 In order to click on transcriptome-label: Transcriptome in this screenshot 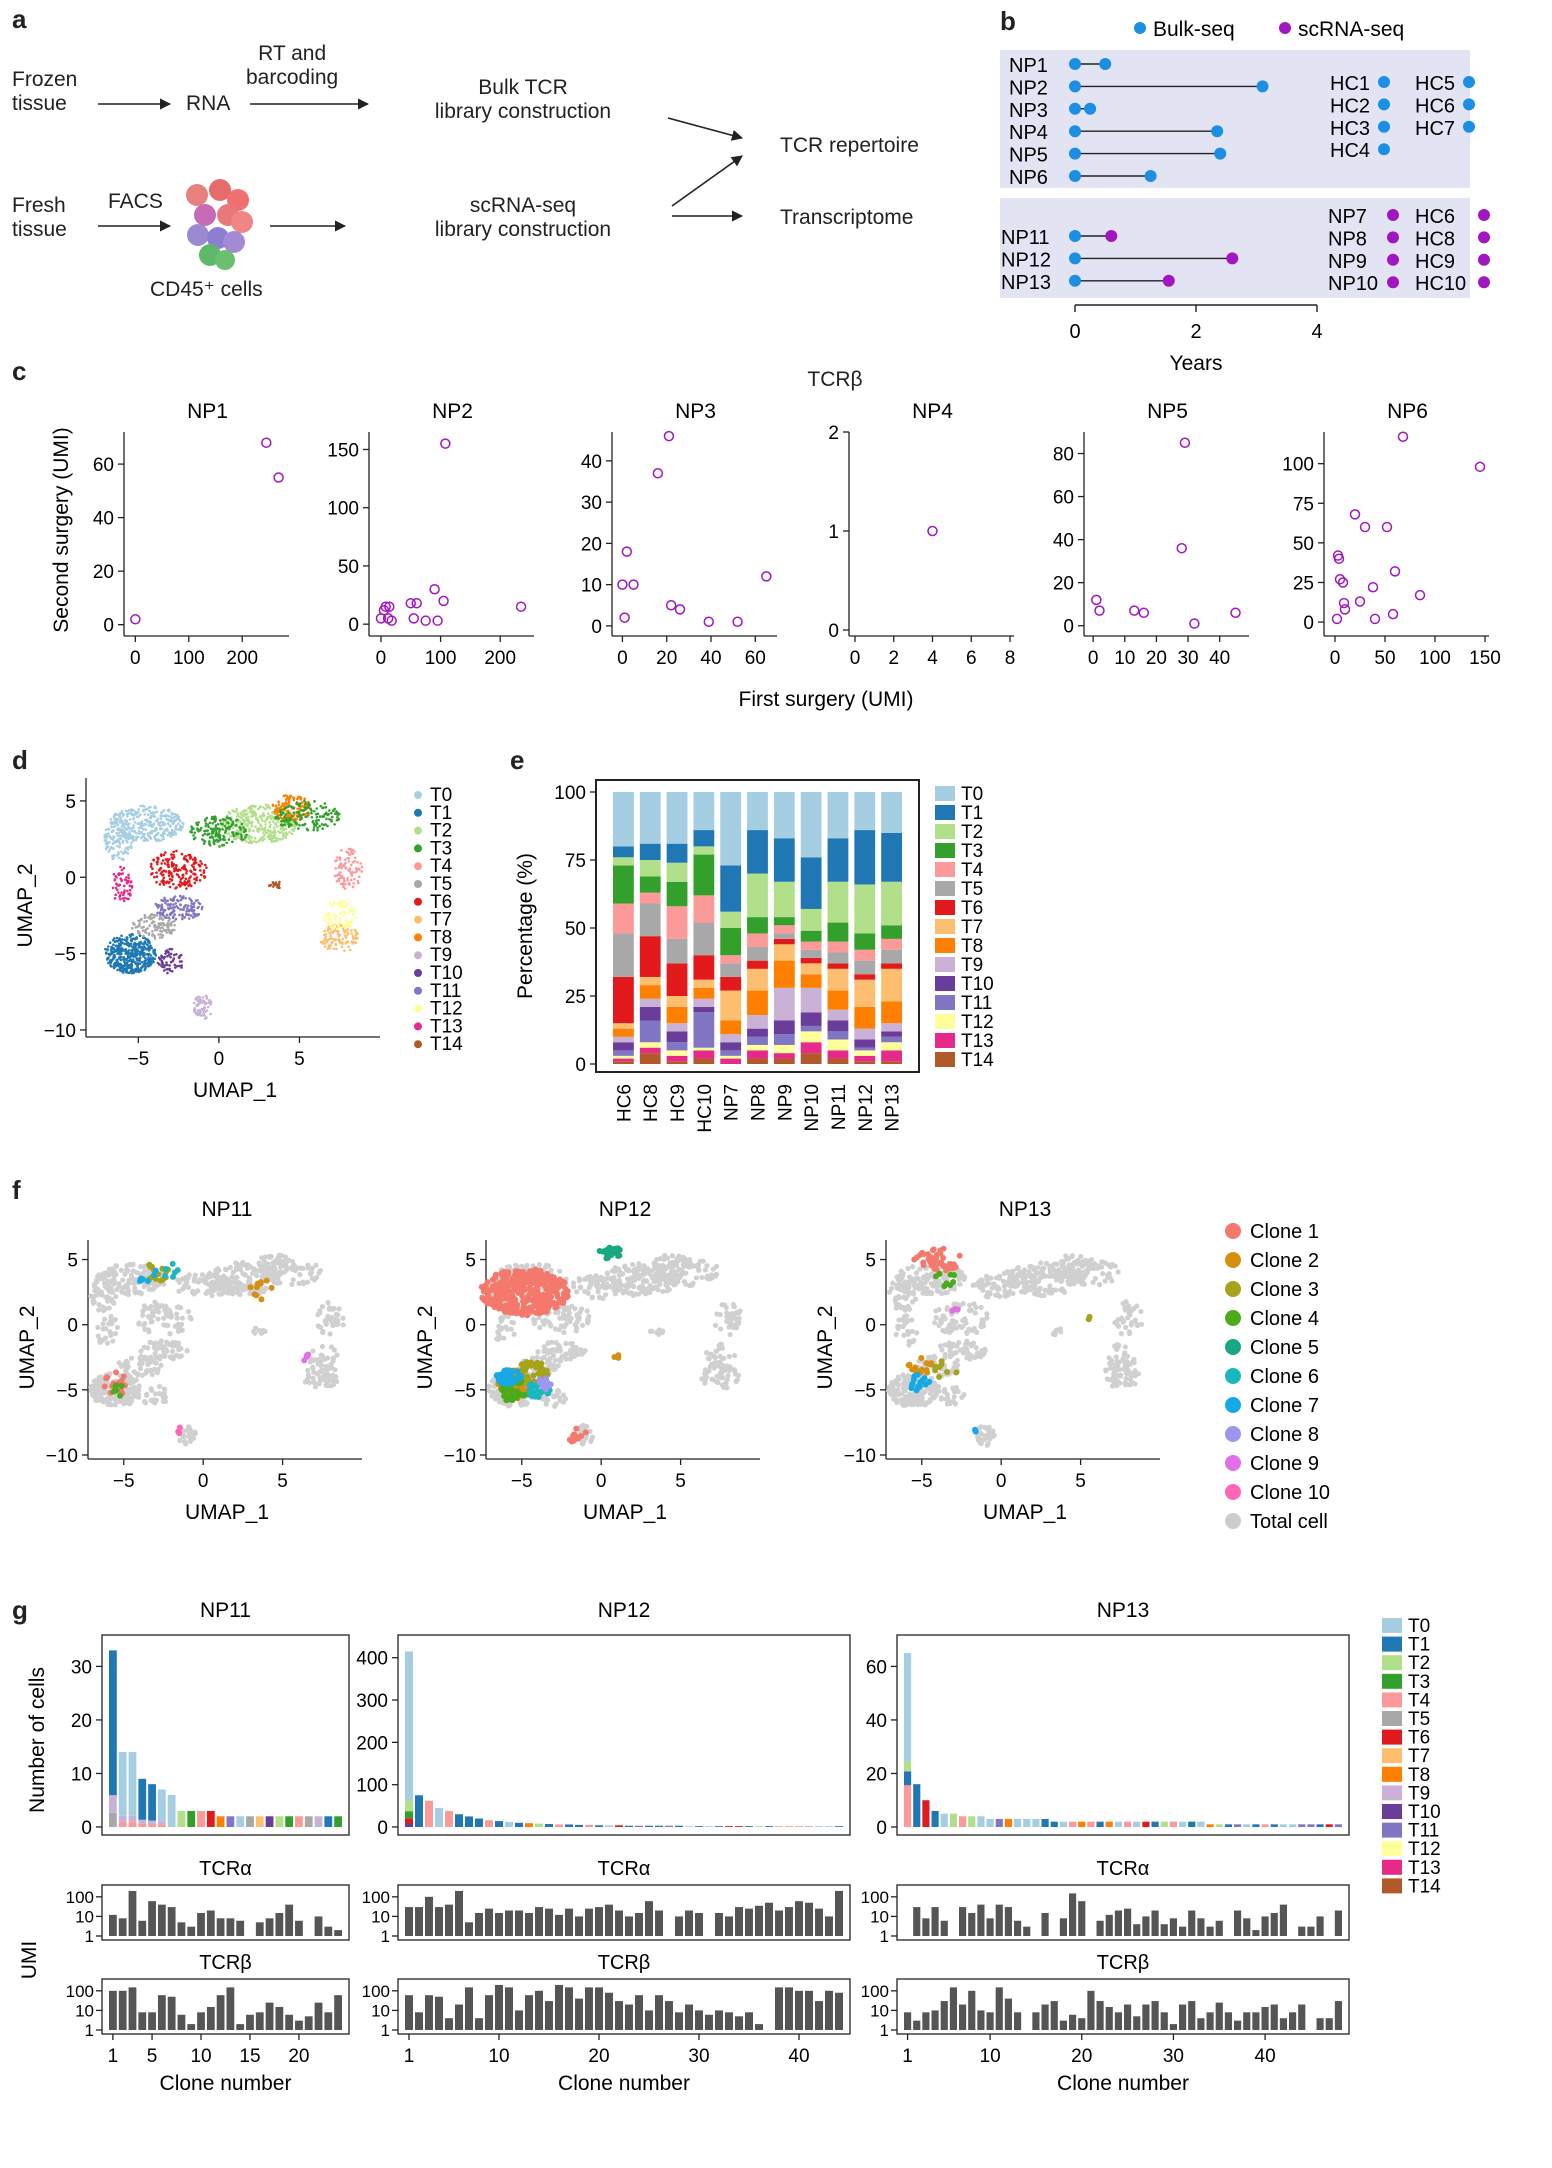, I will do `click(847, 217)`.